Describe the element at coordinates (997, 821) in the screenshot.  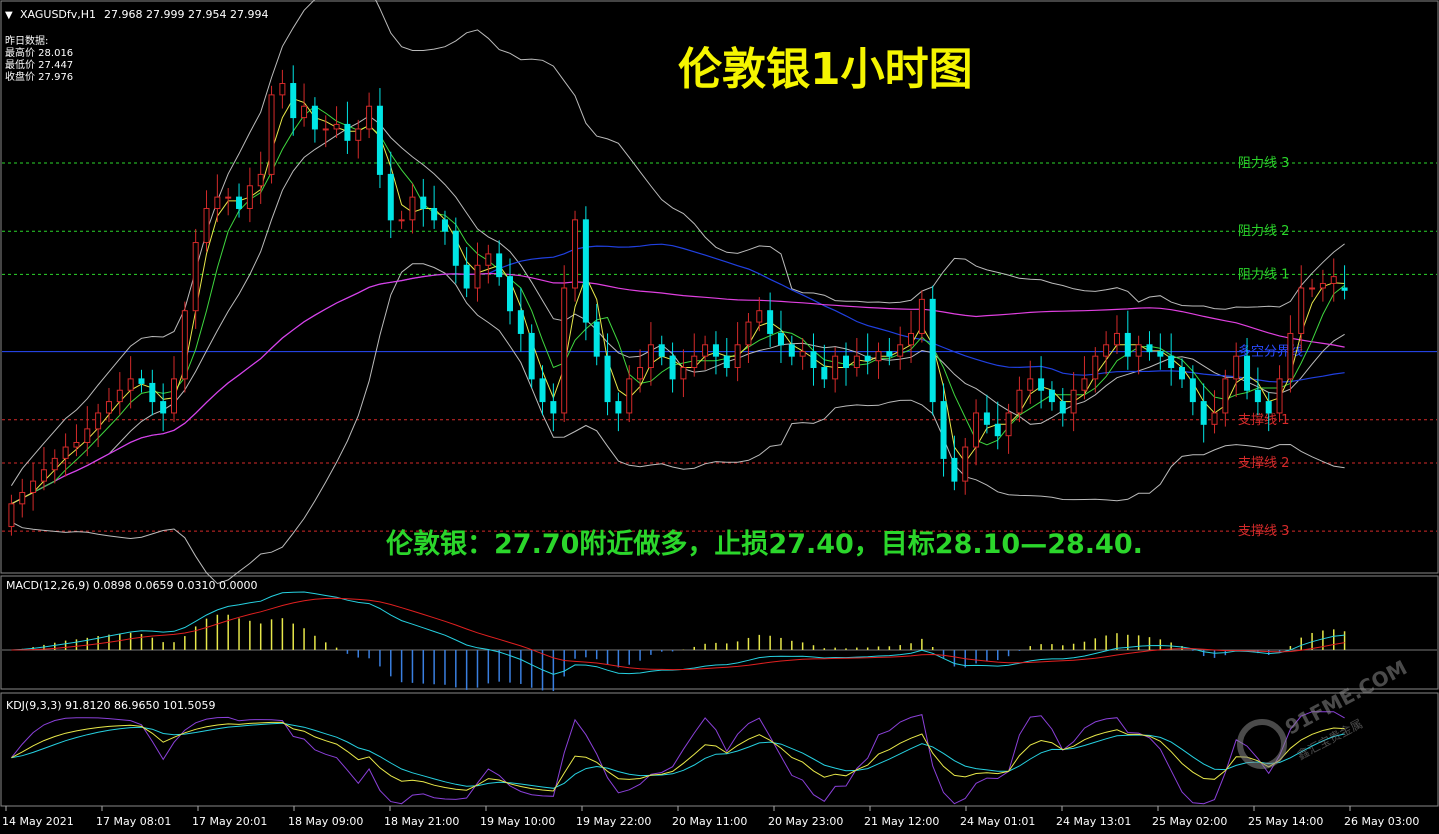
I see `x-tick-label-10: 24 May 01:01` at that location.